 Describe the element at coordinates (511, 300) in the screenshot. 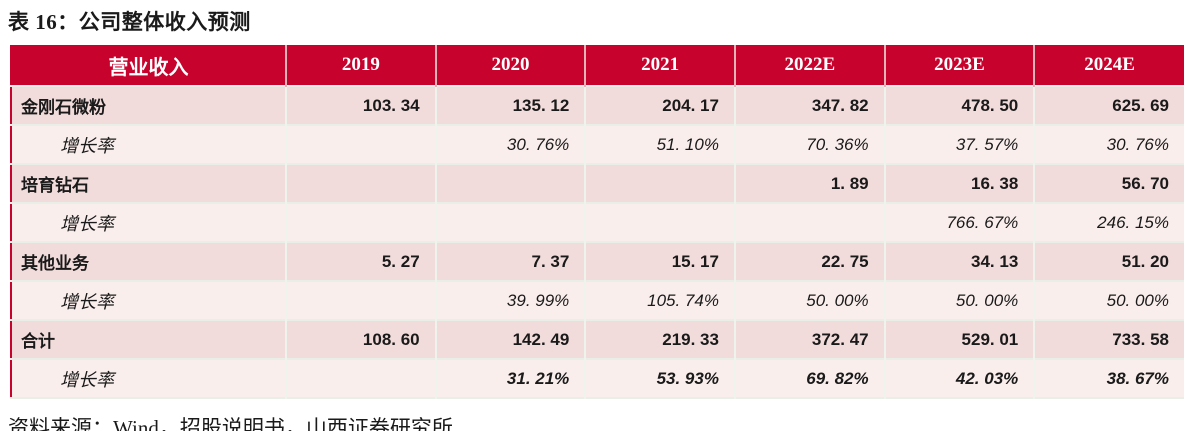

I see `table-cell: 39. 99%` at that location.